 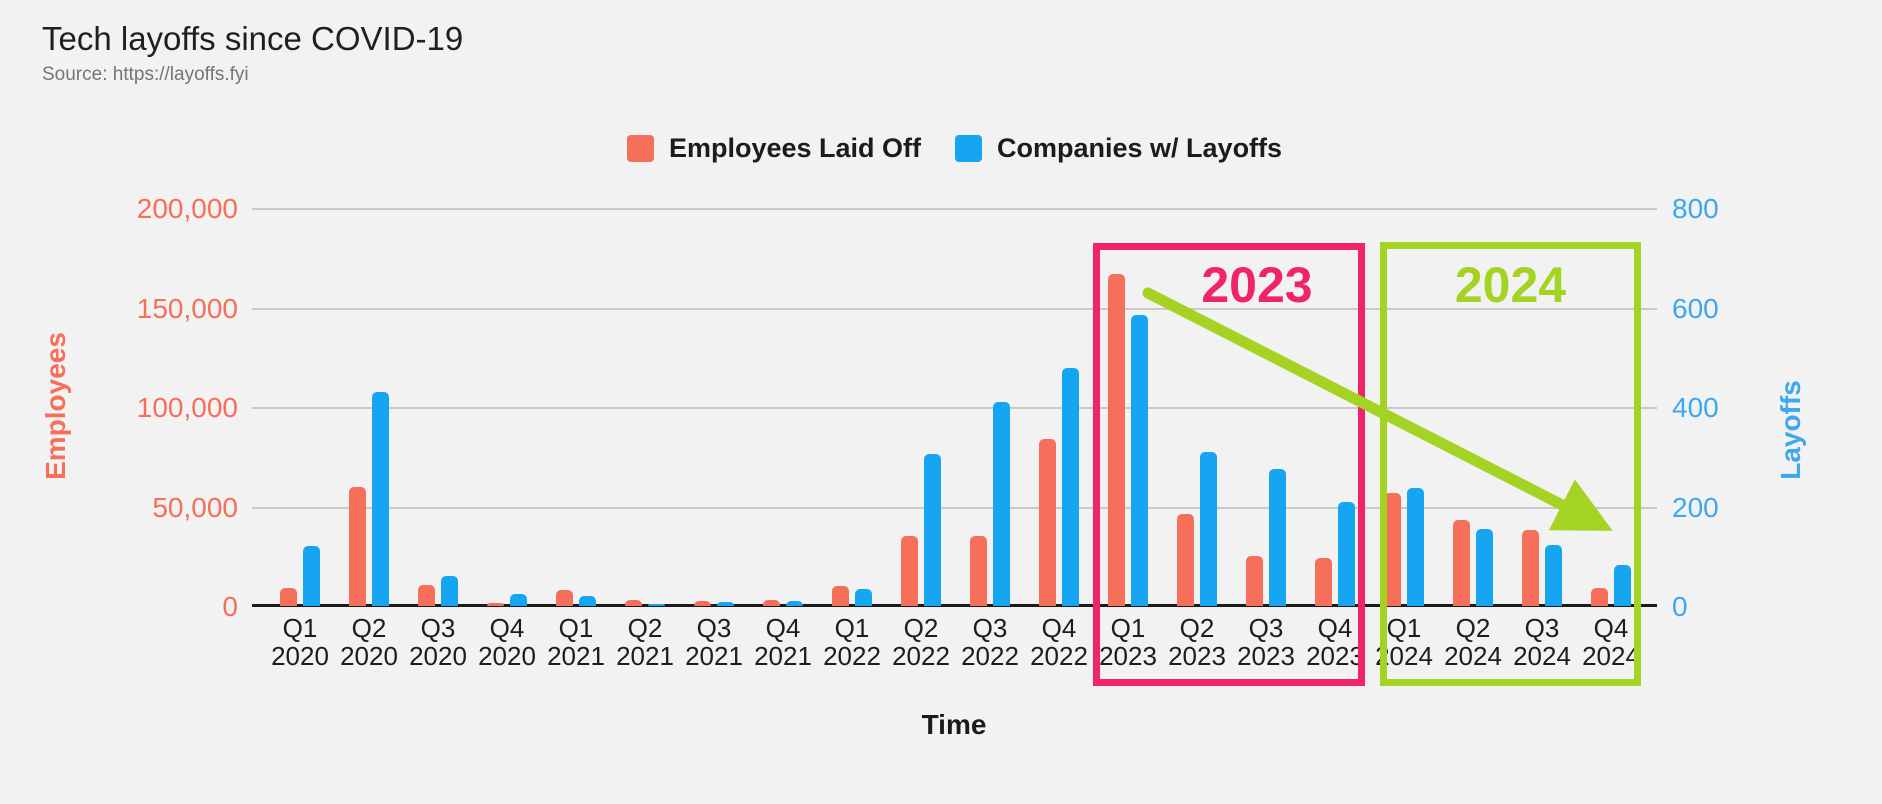 What do you see at coordinates (863, 597) in the screenshot?
I see `bar-companies-w-layoffs-q1-2022` at bounding box center [863, 597].